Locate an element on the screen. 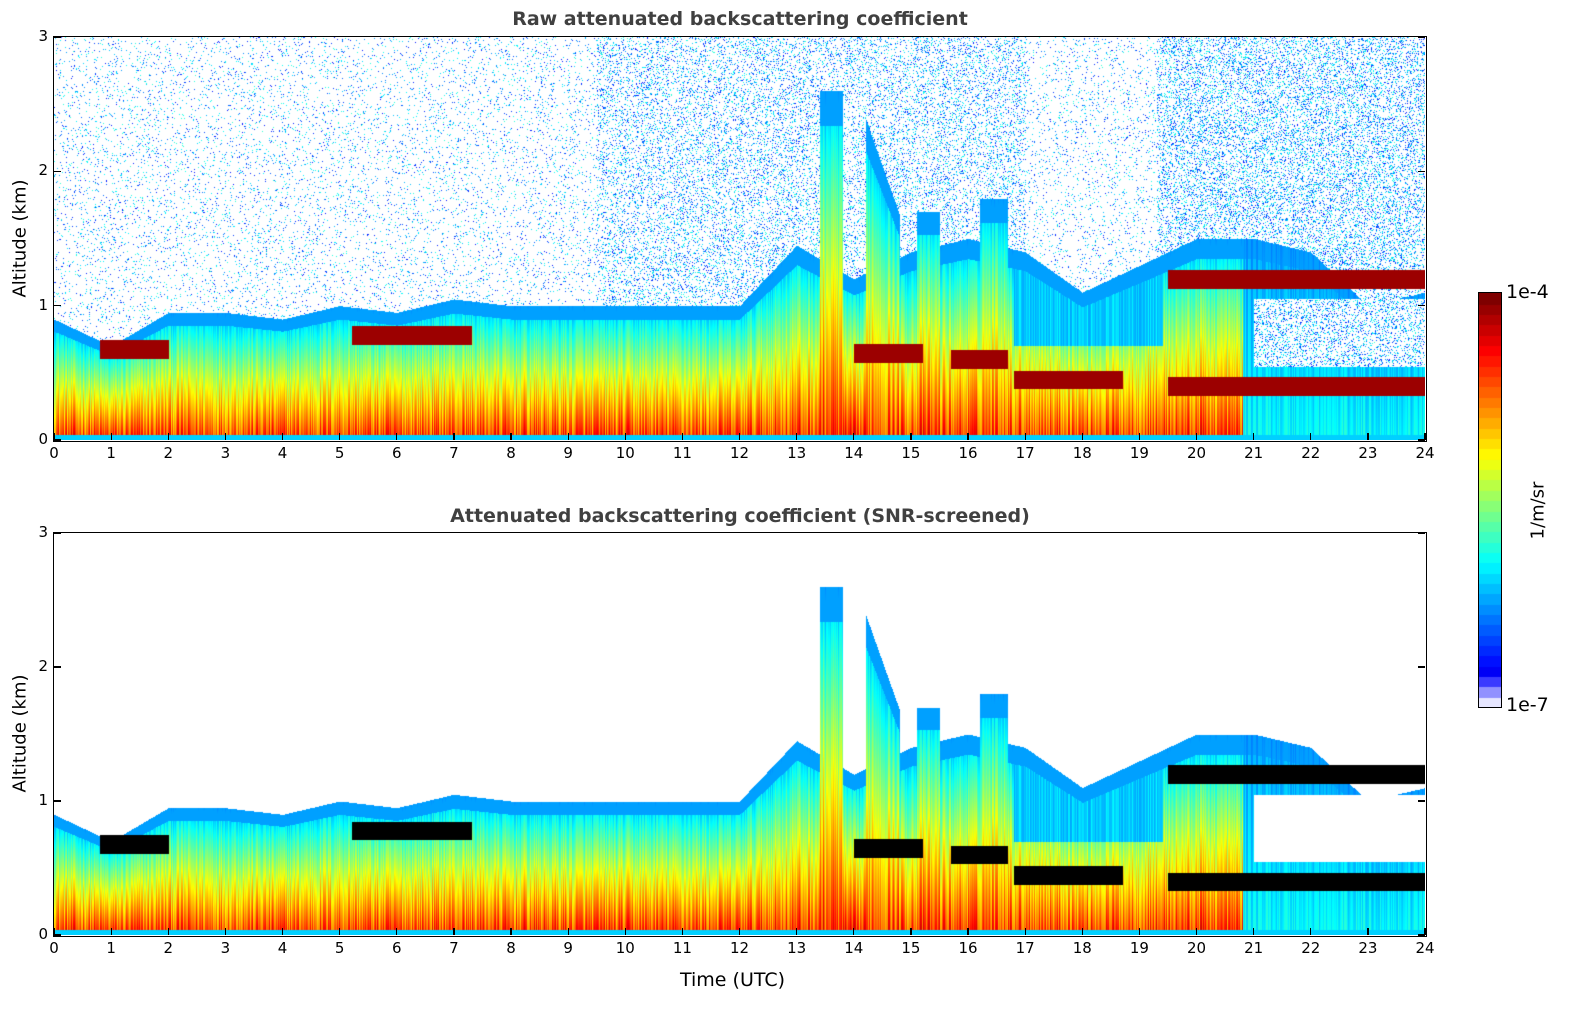 The height and width of the screenshot is (1020, 1595). x-tick-label: 17 is located at coordinates (1025, 948).